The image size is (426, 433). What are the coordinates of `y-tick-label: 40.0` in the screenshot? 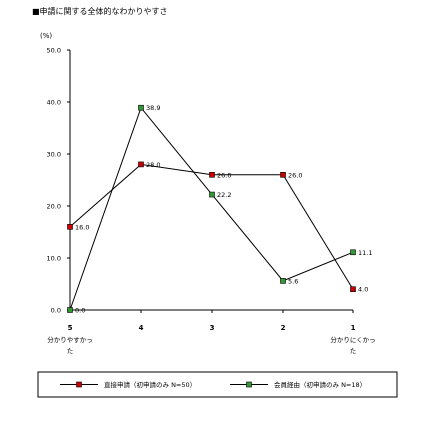 It's located at (54, 103).